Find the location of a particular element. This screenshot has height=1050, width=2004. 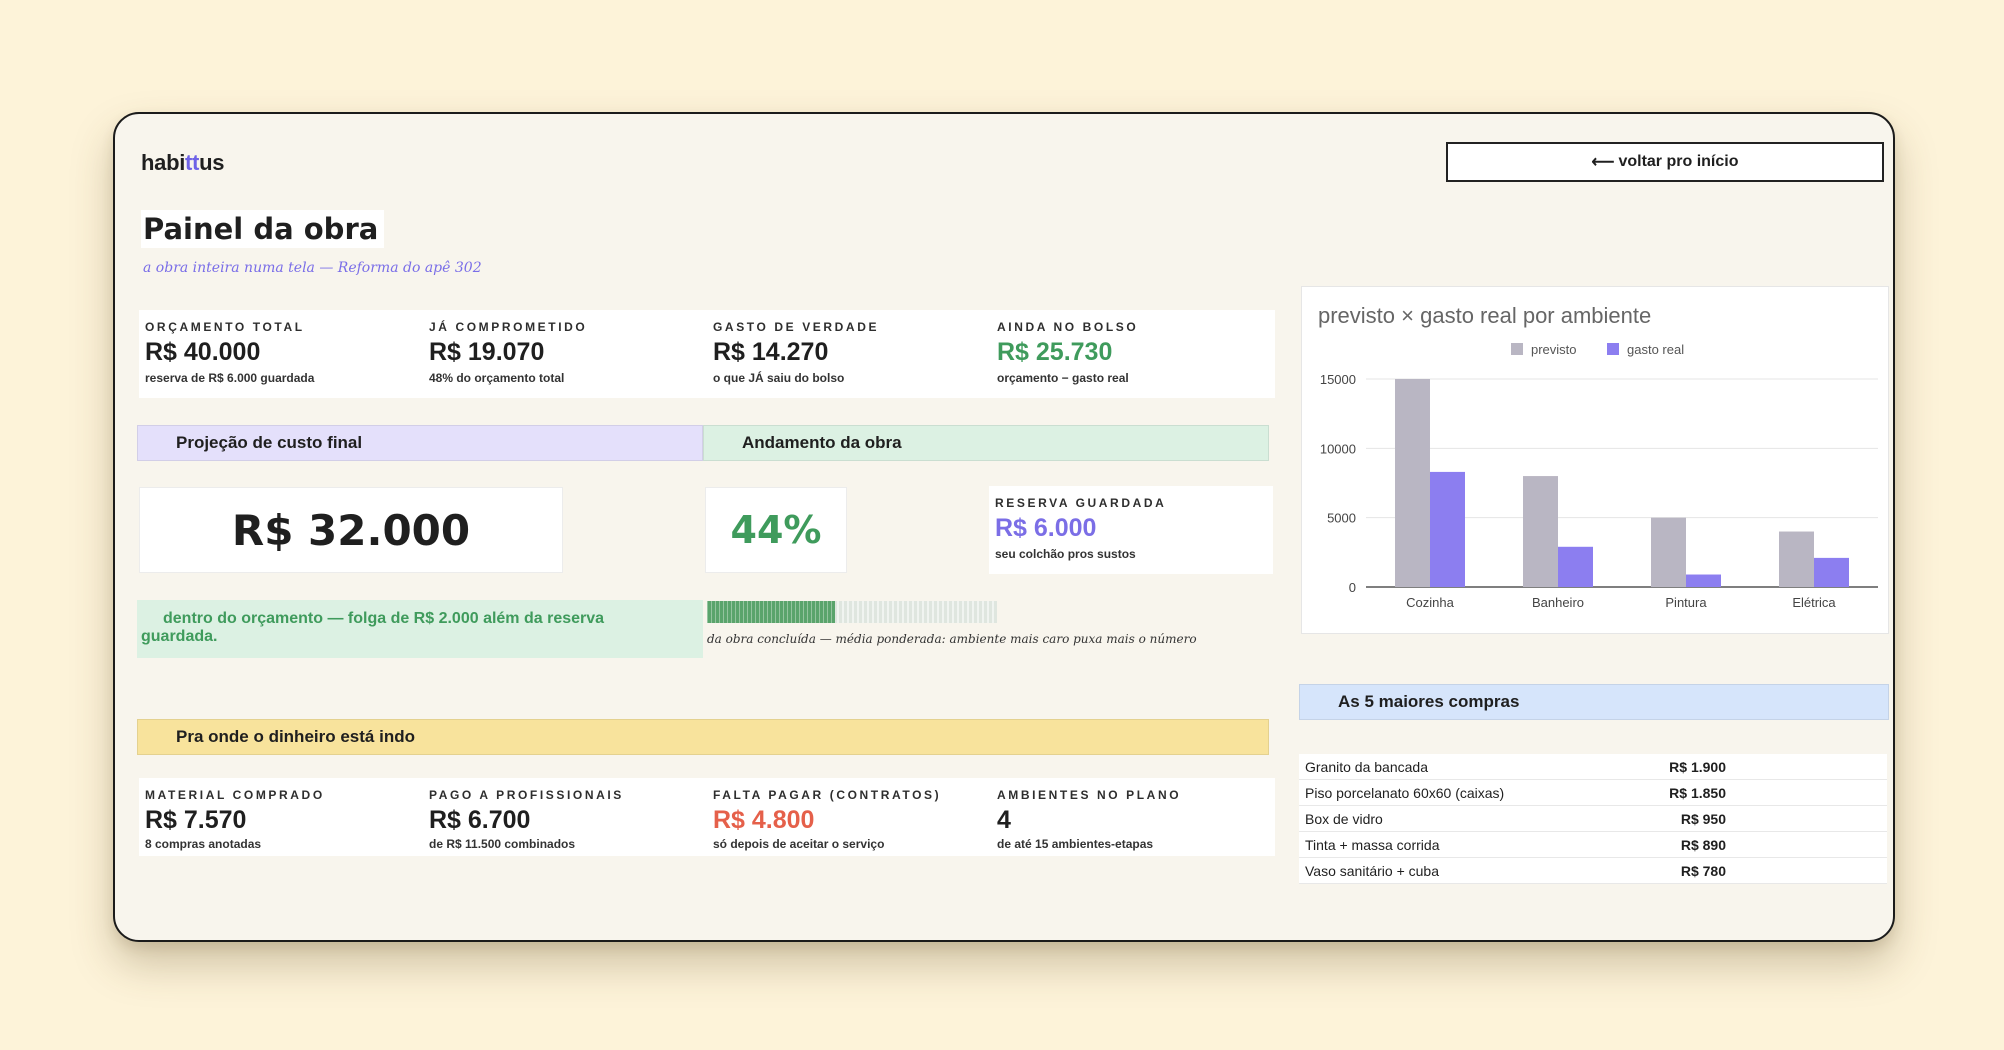

stat-value: R$ 7.570 is located at coordinates (196, 820).